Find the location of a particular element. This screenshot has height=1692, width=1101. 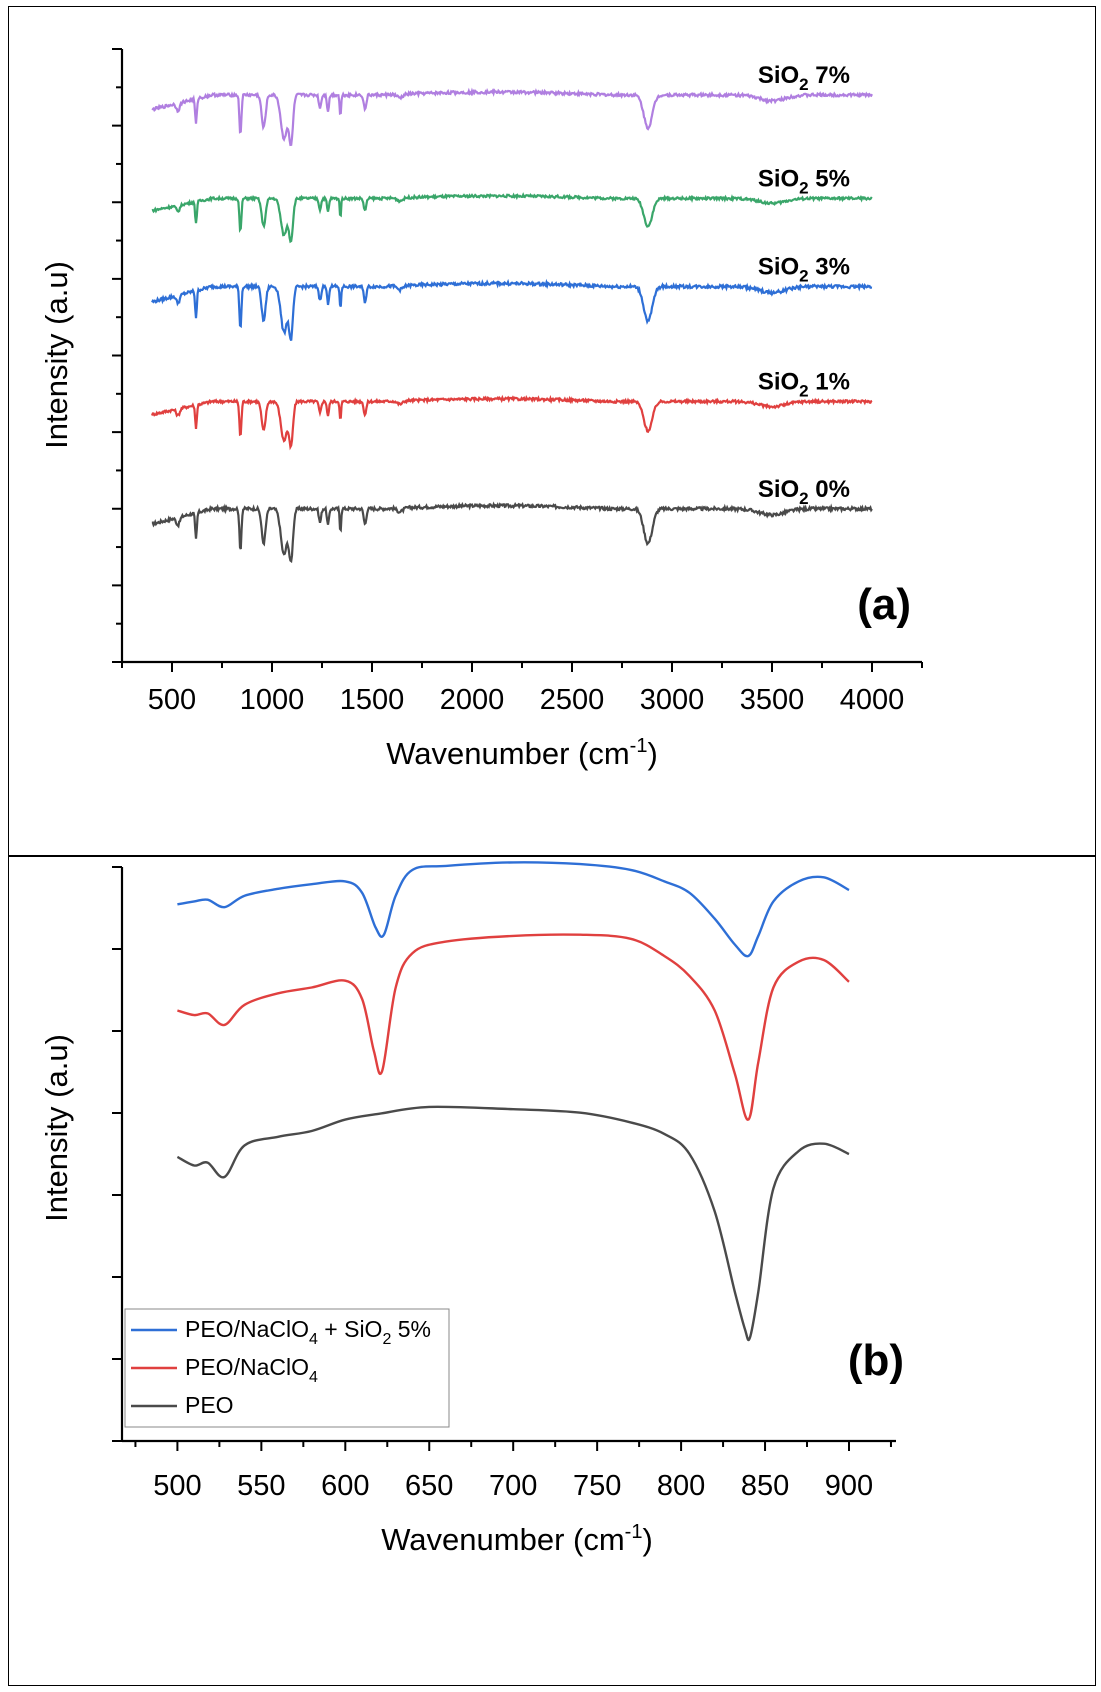

chart-b-y-axis-title: Intensity (a.u) is located at coordinates (56, 1128).